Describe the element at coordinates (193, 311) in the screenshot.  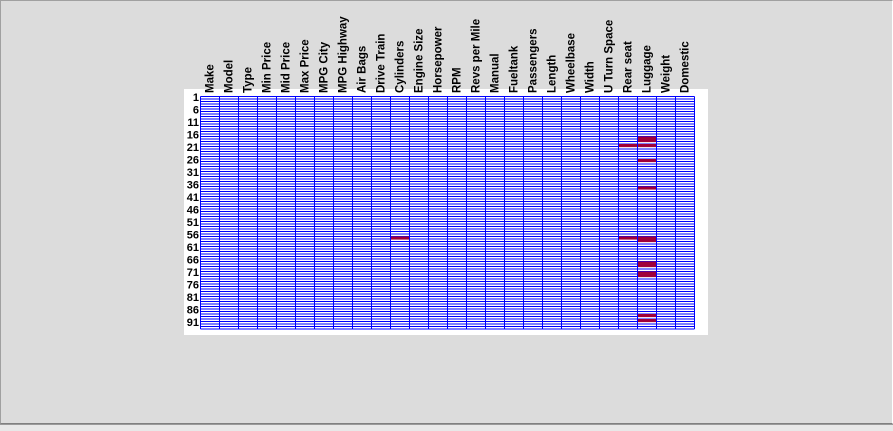
I see `row-label-86: 86` at that location.